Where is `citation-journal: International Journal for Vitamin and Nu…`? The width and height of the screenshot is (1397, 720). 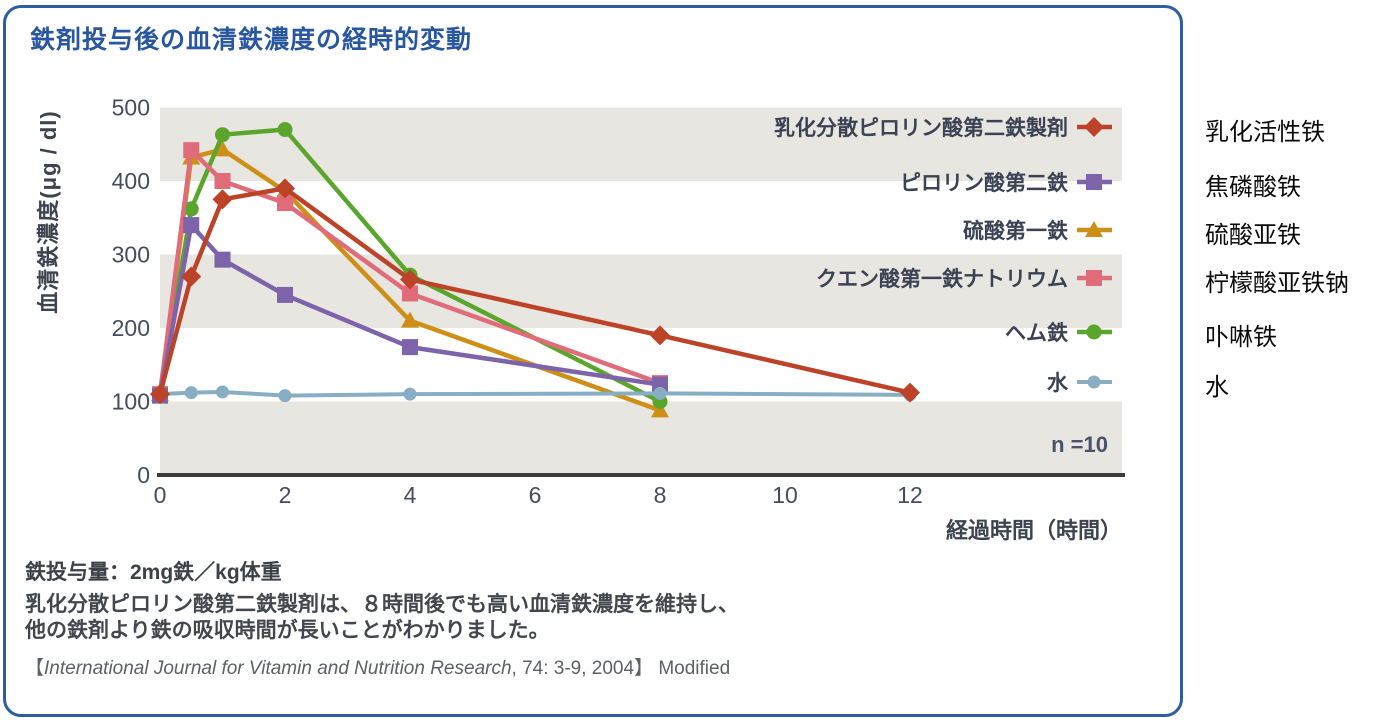 citation-journal: International Journal for Vitamin and Nu… is located at coordinates (278, 668).